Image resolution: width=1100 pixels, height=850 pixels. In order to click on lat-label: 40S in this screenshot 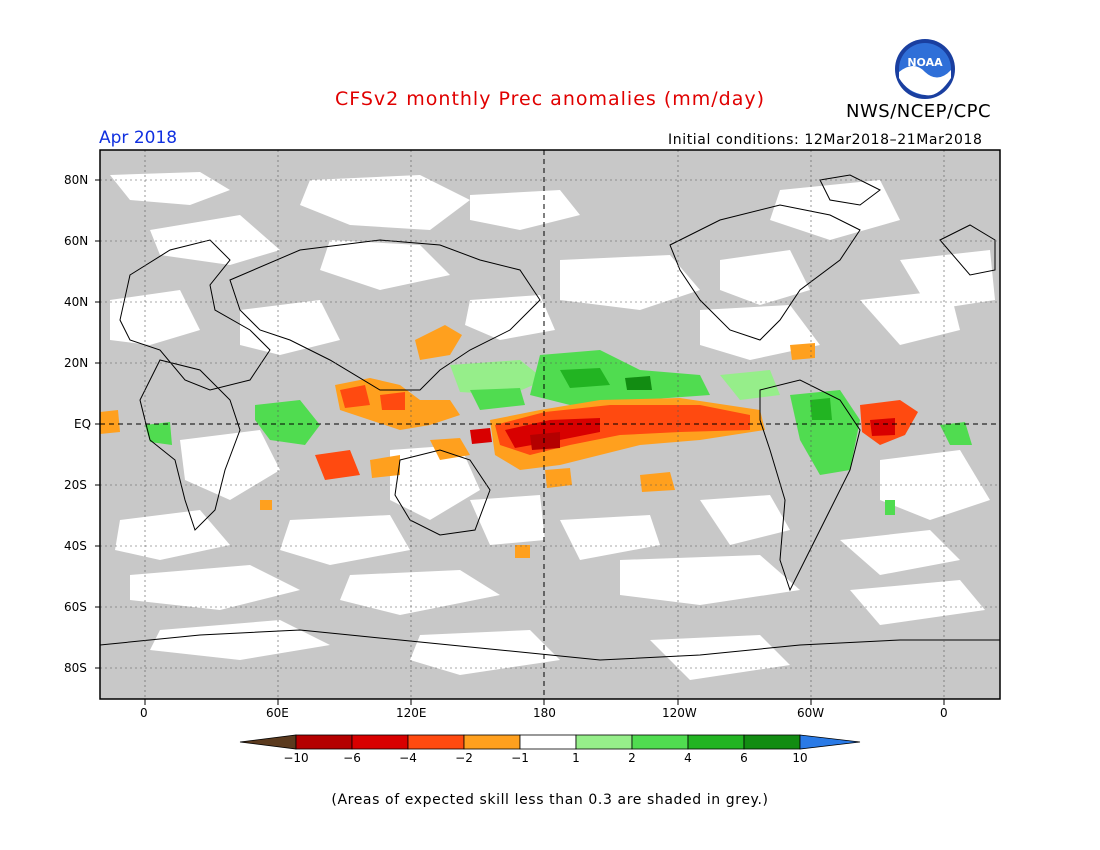, I will do `click(75, 546)`.